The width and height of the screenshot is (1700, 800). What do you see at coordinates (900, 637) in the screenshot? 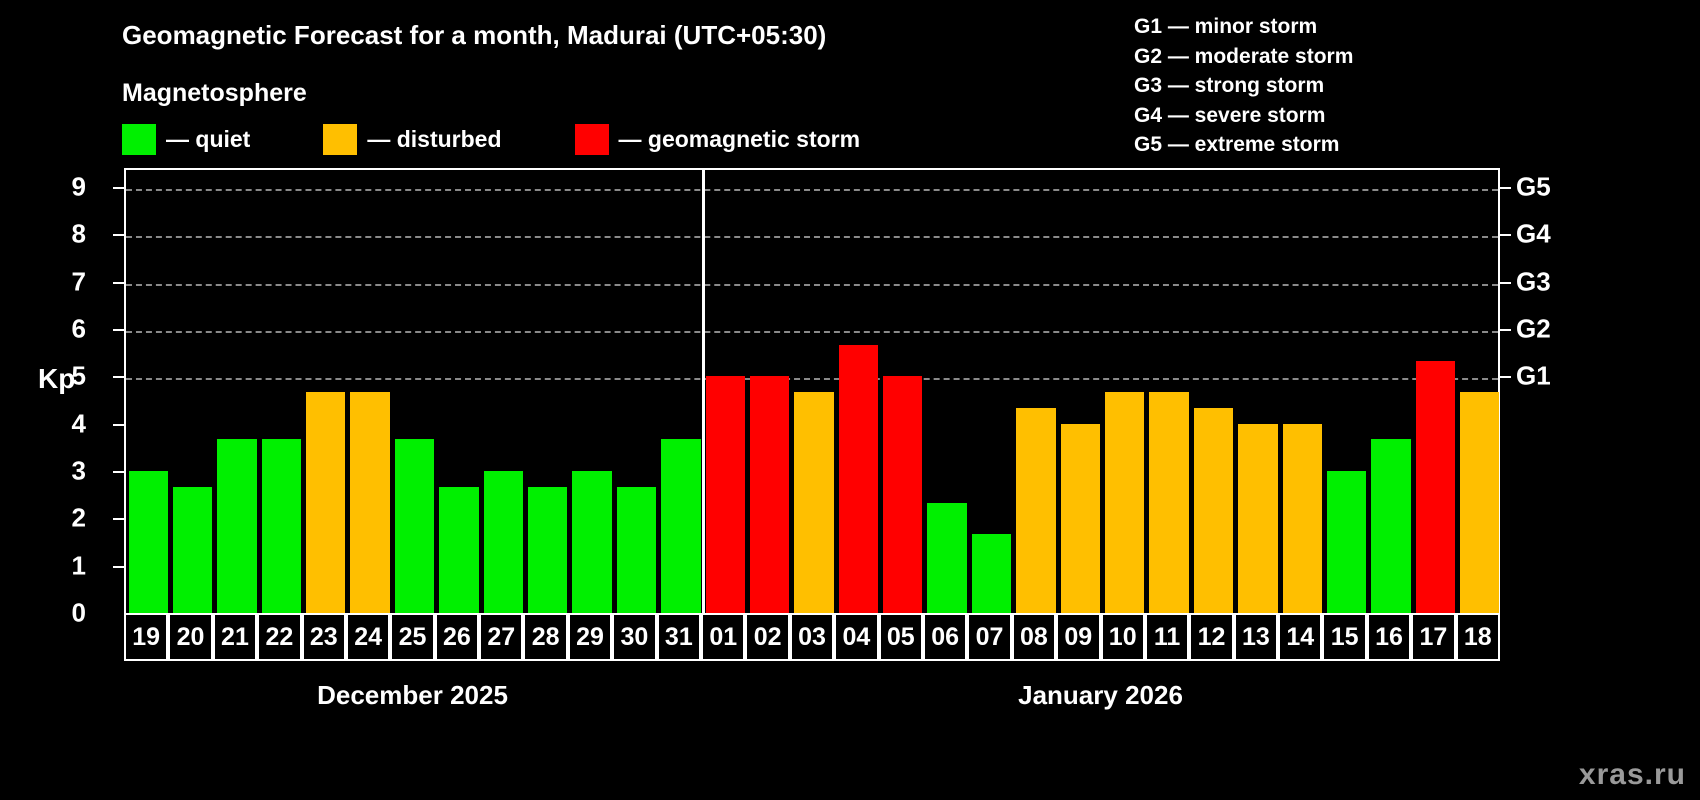
I see `date-label-05: 05` at bounding box center [900, 637].